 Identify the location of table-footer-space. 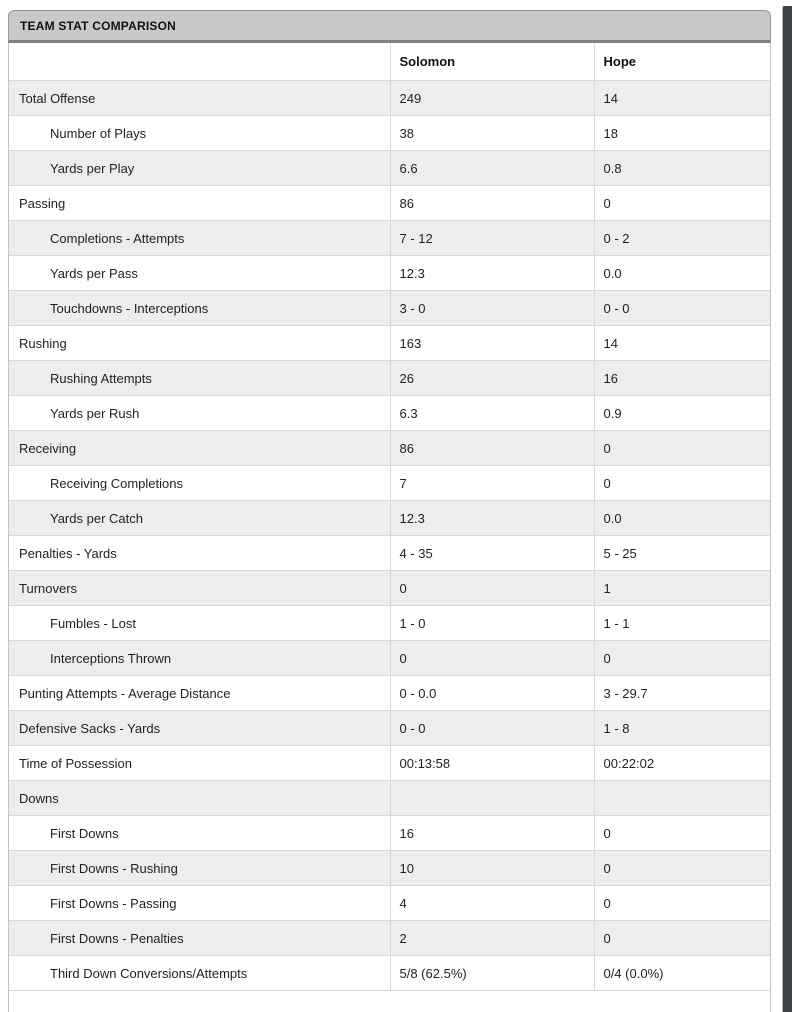
(389, 1001).